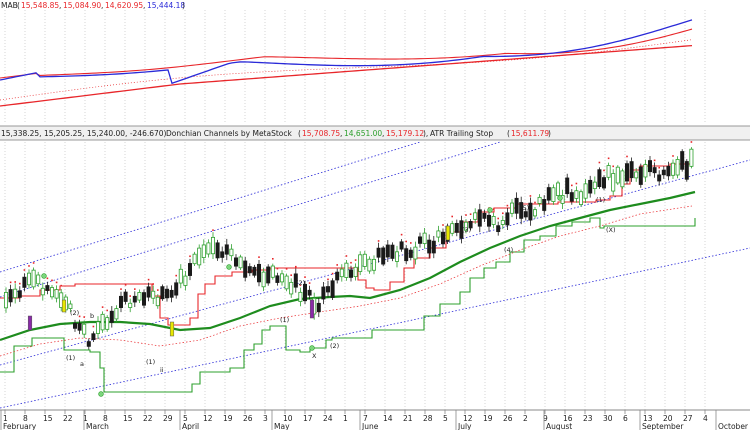 This screenshot has height=430, width=750. What do you see at coordinates (608, 418) in the screenshot?
I see `x-axis-day-label: 30` at bounding box center [608, 418].